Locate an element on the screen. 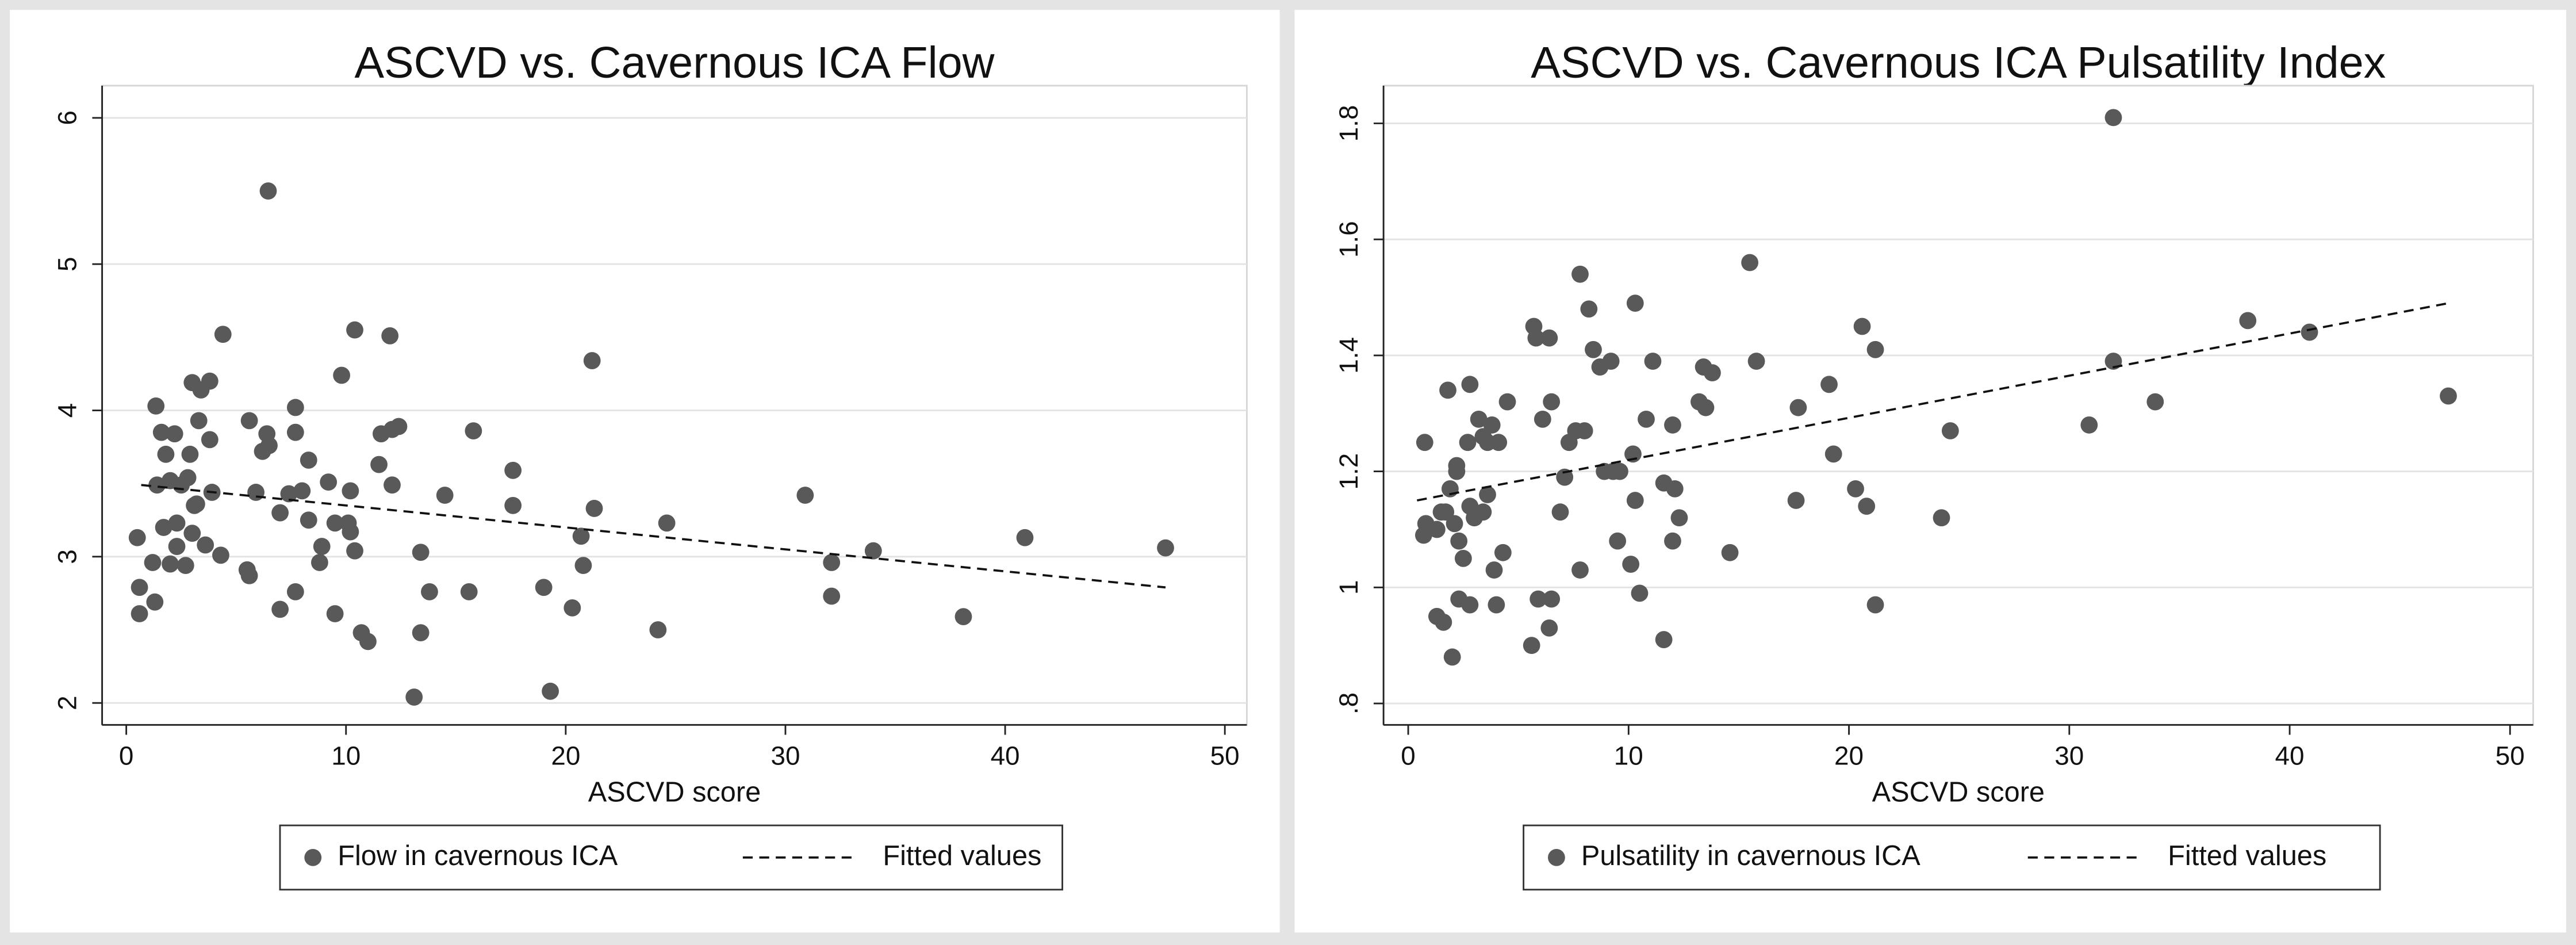 The image size is (2576, 945). y-tick-label: 4 is located at coordinates (67, 410).